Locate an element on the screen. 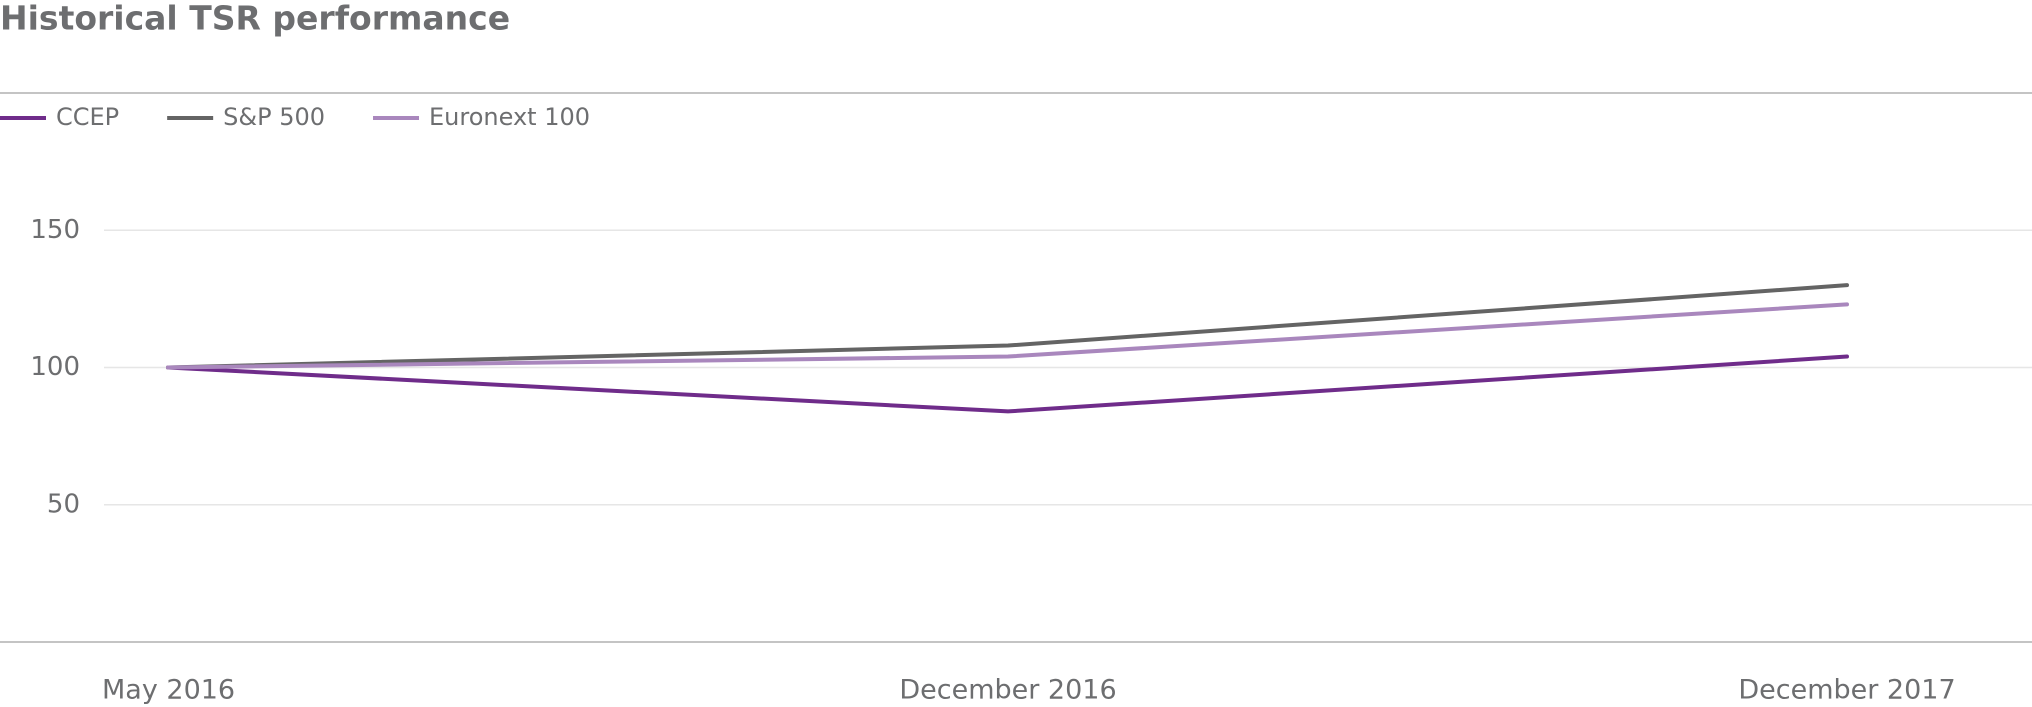 Image resolution: width=2032 pixels, height=707 pixels. y-tick-label: 50 is located at coordinates (63, 504).